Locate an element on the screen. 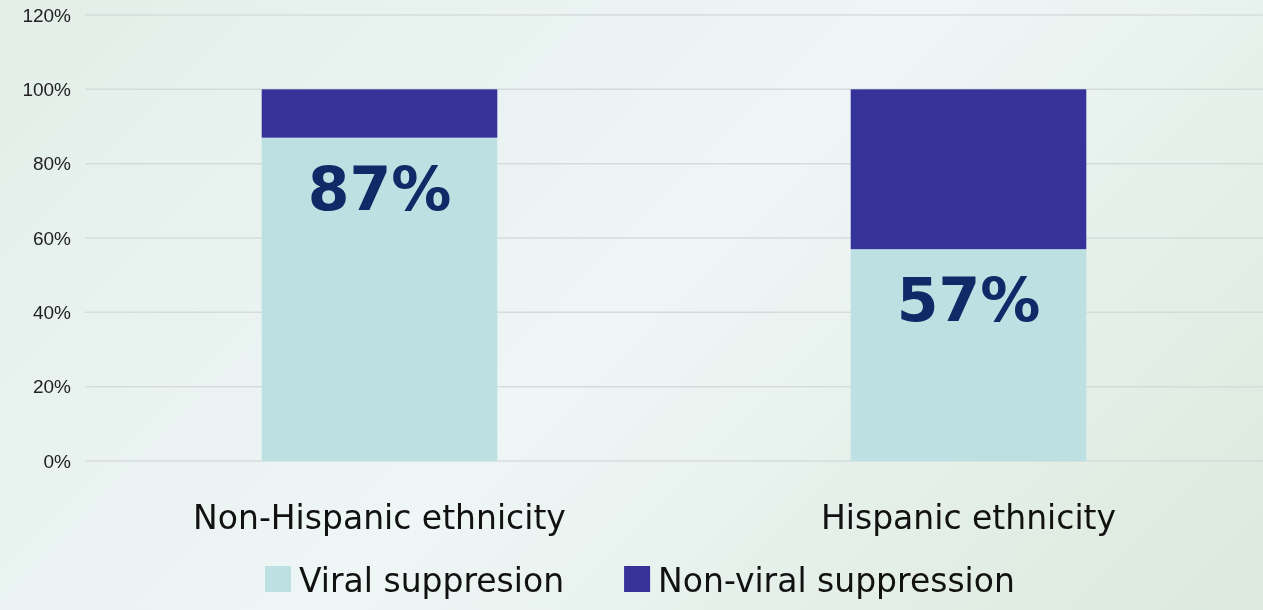 Image resolution: width=1263 pixels, height=610 pixels. data-label: 57% is located at coordinates (968, 300).